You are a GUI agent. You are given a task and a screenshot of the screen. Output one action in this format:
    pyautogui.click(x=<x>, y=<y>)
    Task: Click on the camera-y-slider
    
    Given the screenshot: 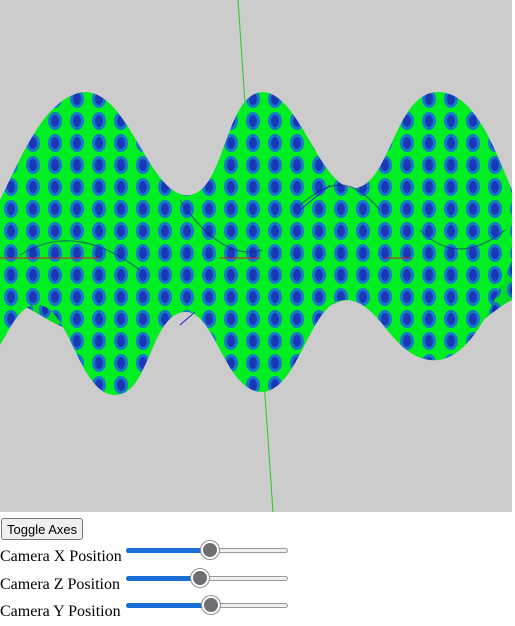 What is the action you would take?
    pyautogui.click(x=207, y=606)
    